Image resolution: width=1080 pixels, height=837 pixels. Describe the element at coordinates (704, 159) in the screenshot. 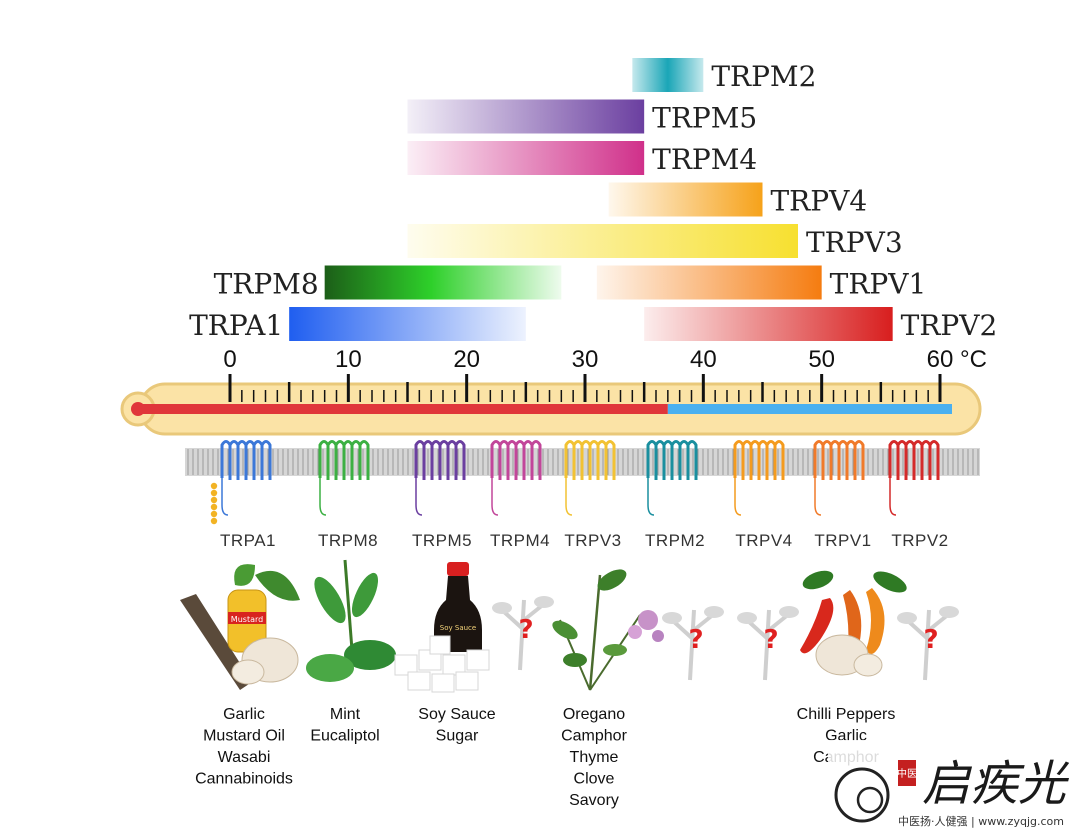

I see `bar-label-trpm4: TRPM4` at that location.